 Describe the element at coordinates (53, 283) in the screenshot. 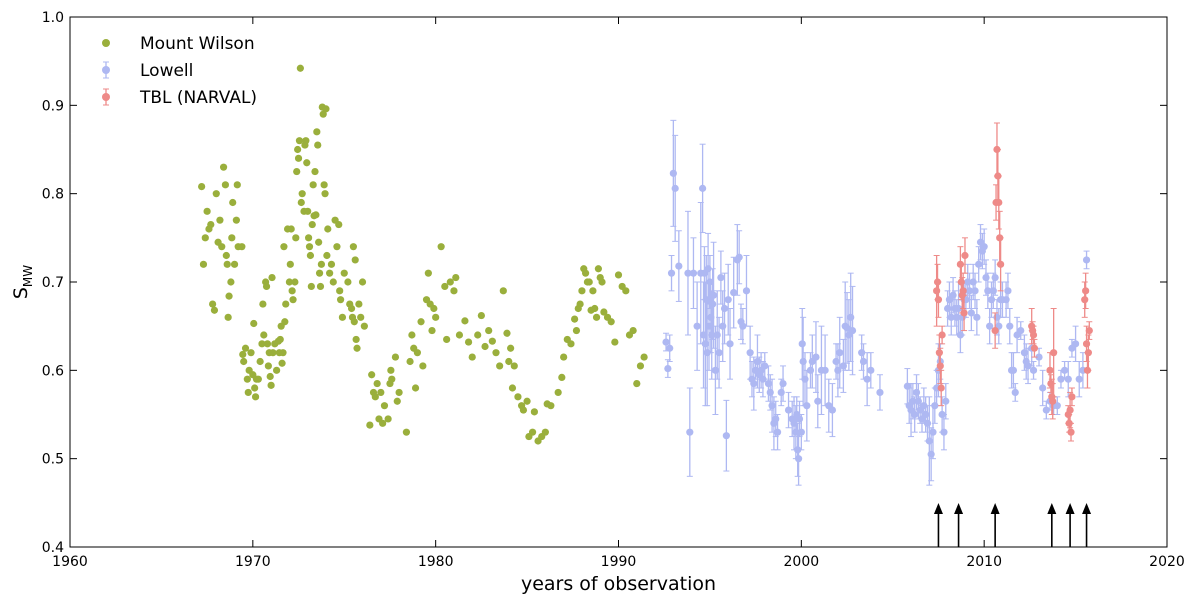

I see `y-tick-label: 0.7` at that location.